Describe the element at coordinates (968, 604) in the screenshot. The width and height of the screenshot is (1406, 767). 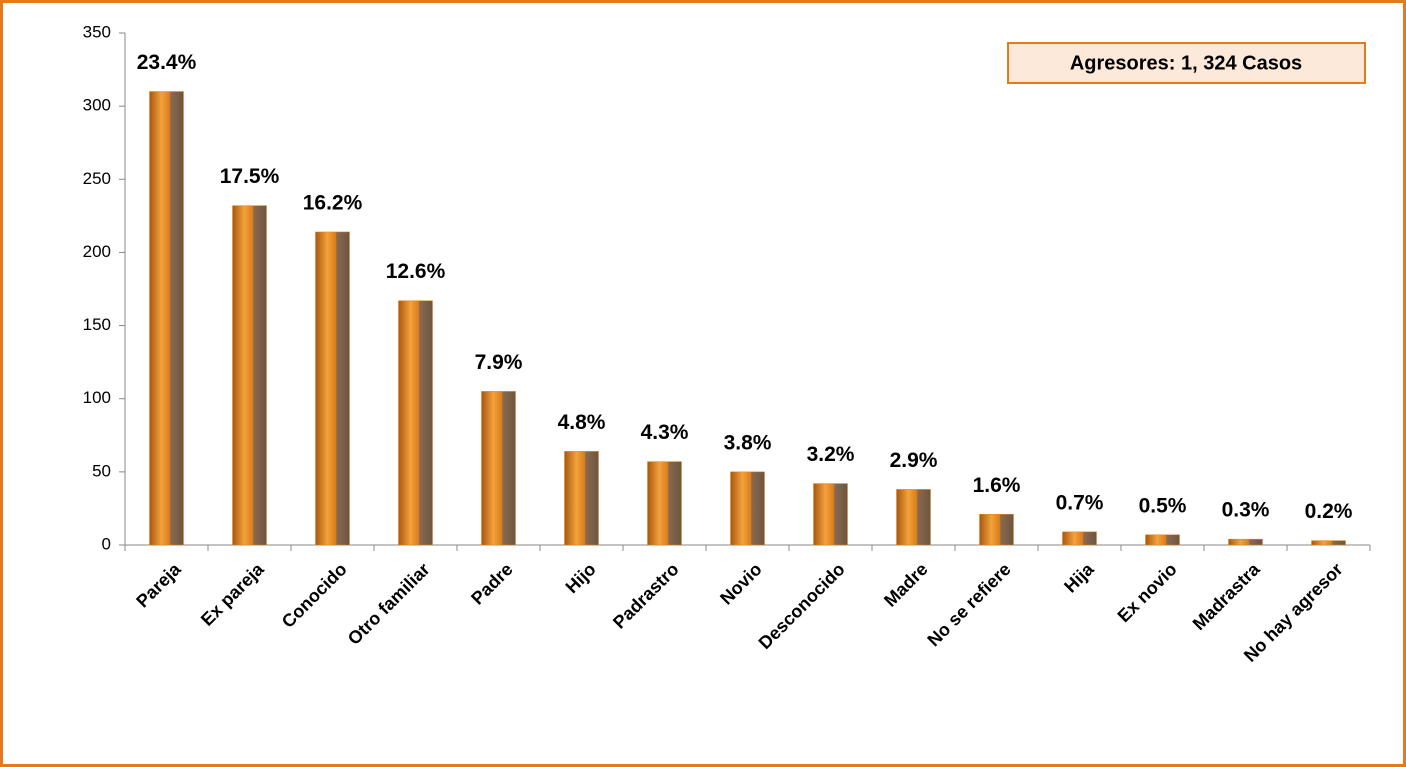
I see `x-tick-label: No se refiere` at that location.